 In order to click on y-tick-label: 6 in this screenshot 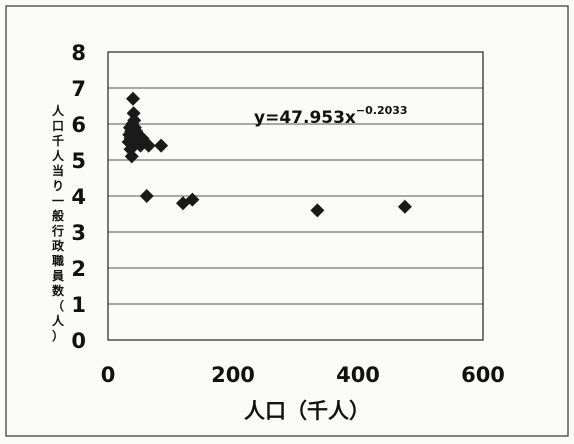, I will do `click(78, 125)`.